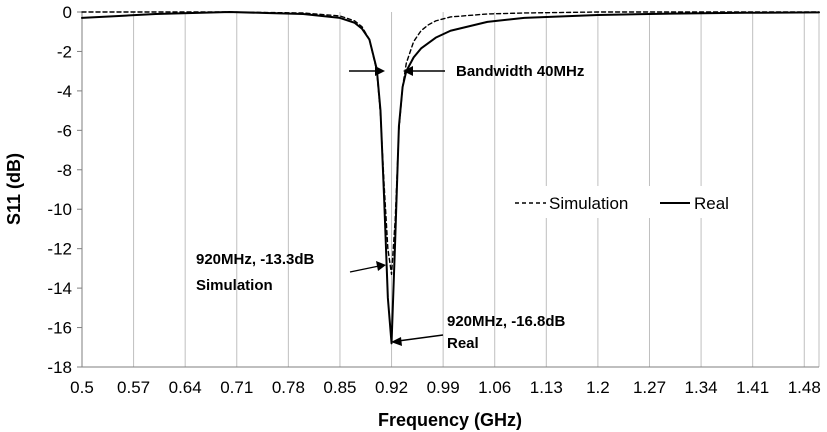 The width and height of the screenshot is (827, 432). I want to click on x-tick-label: 0.57, so click(133, 387).